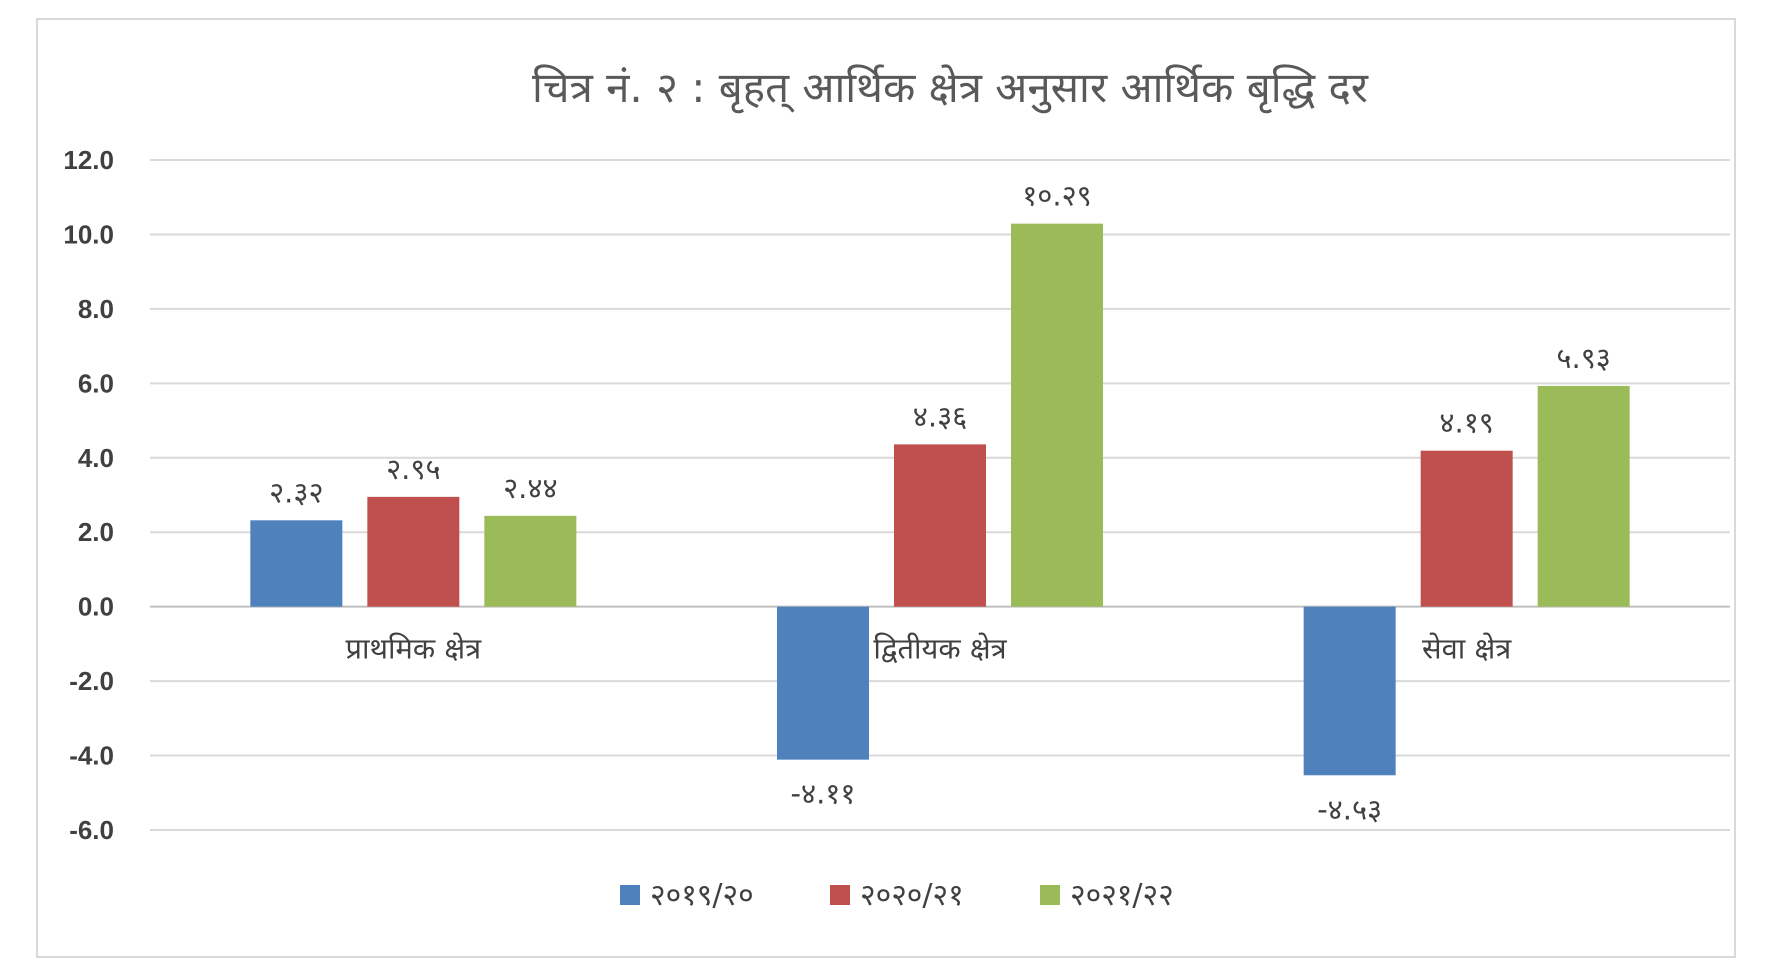  I want to click on y-tick-label: -2.0, so click(91, 681).